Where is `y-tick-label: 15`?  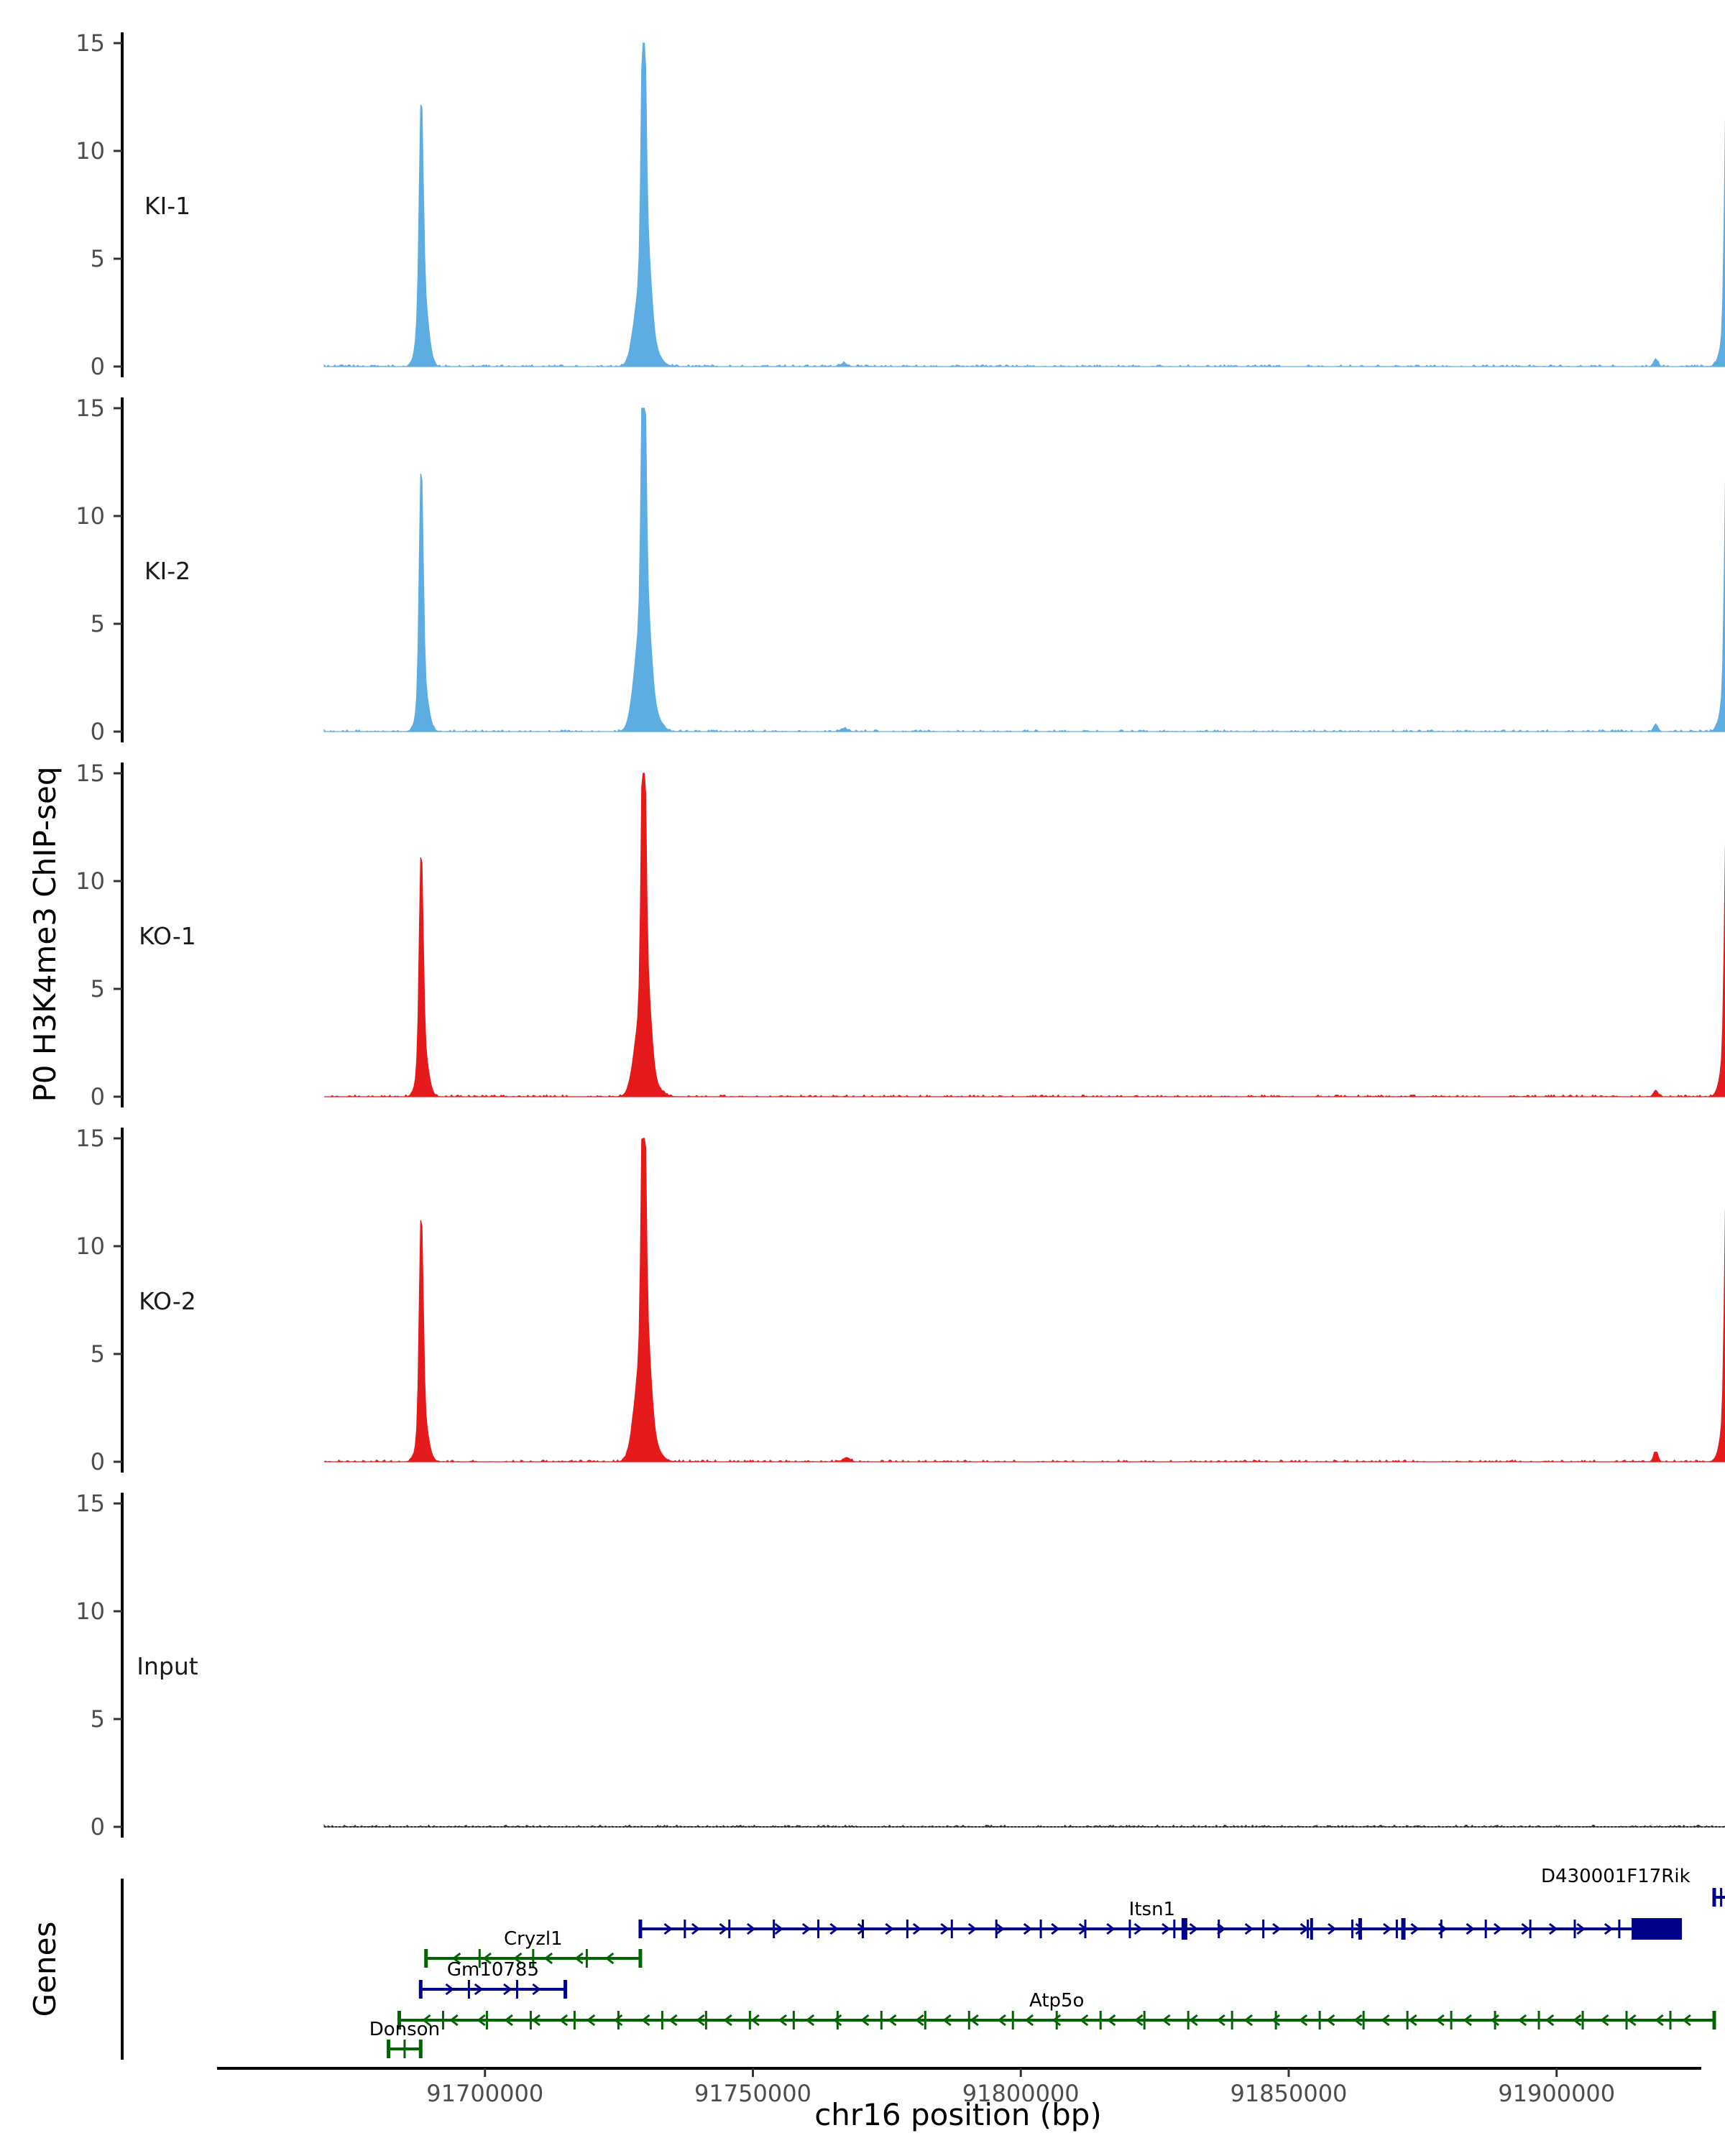 y-tick-label: 15 is located at coordinates (90, 774).